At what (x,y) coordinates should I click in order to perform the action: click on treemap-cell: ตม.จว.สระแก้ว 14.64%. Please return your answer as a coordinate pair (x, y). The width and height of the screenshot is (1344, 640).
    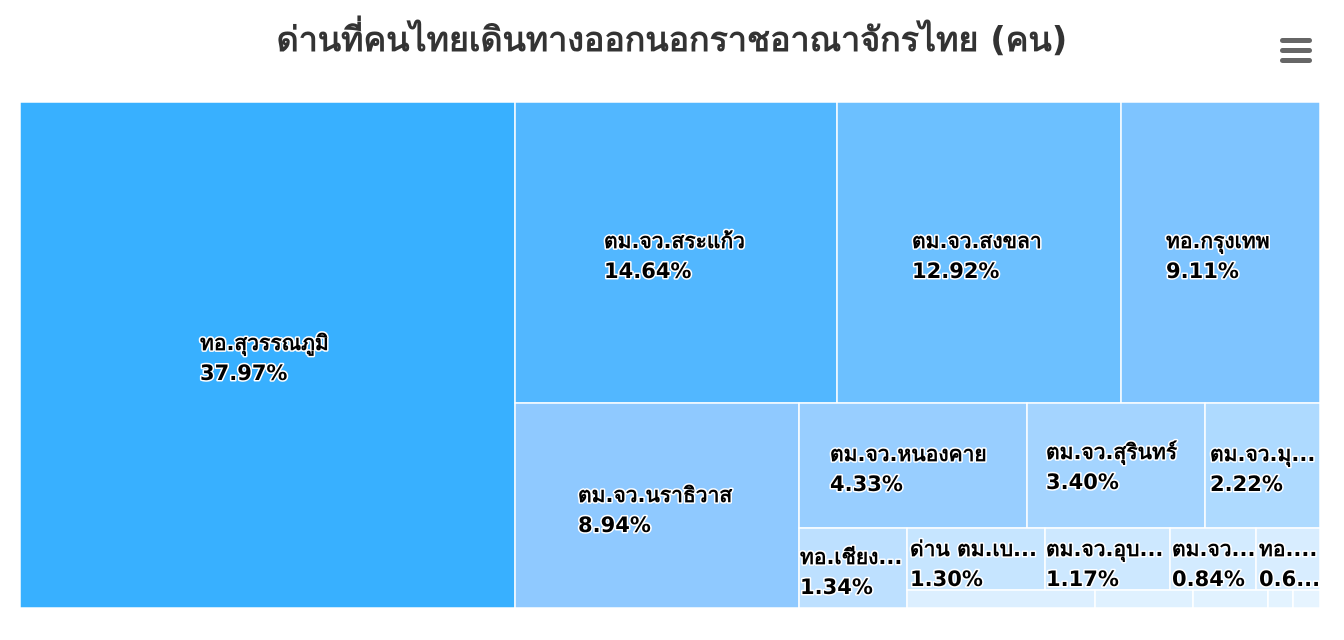
    Looking at the image, I should click on (676, 252).